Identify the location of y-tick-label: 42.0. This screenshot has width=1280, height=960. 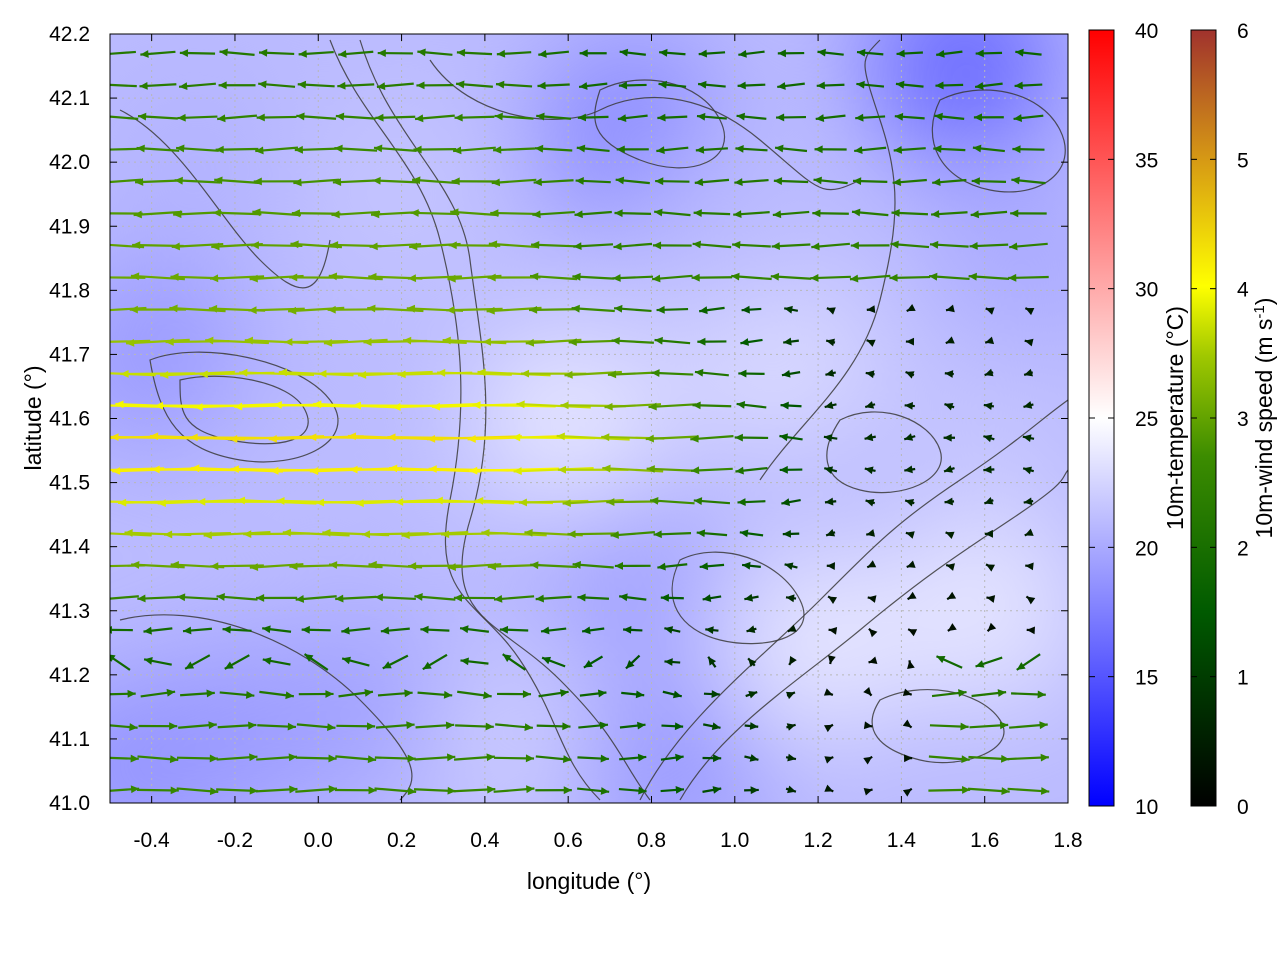
(69, 162).